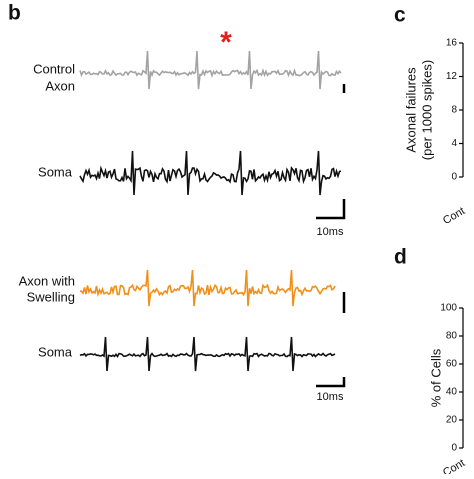 This screenshot has width=474, height=479. Describe the element at coordinates (435, 377) in the screenshot. I see `y-axis-label: % of Cells` at that location.